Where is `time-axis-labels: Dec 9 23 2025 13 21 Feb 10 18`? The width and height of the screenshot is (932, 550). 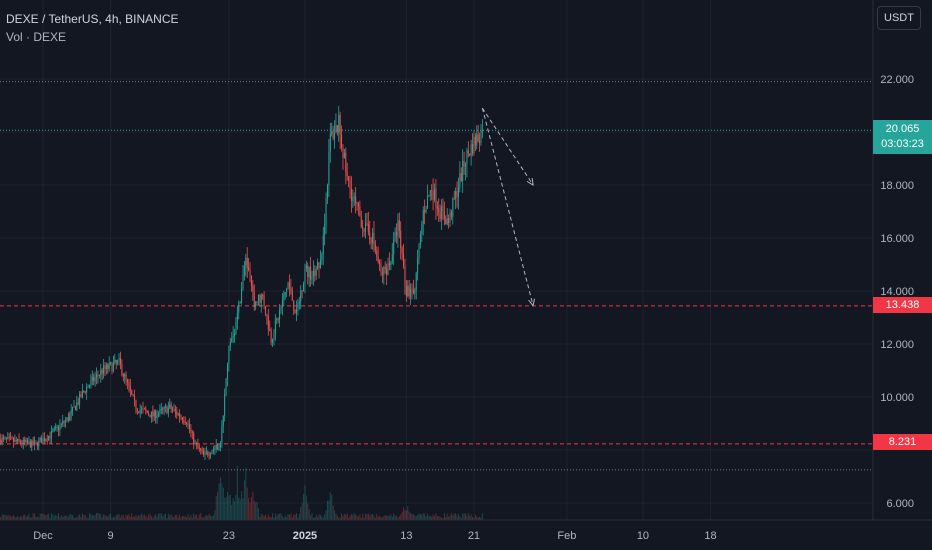
time-axis-labels: Dec 9 23 2025 13 21 Feb 10 18 is located at coordinates (374, 536).